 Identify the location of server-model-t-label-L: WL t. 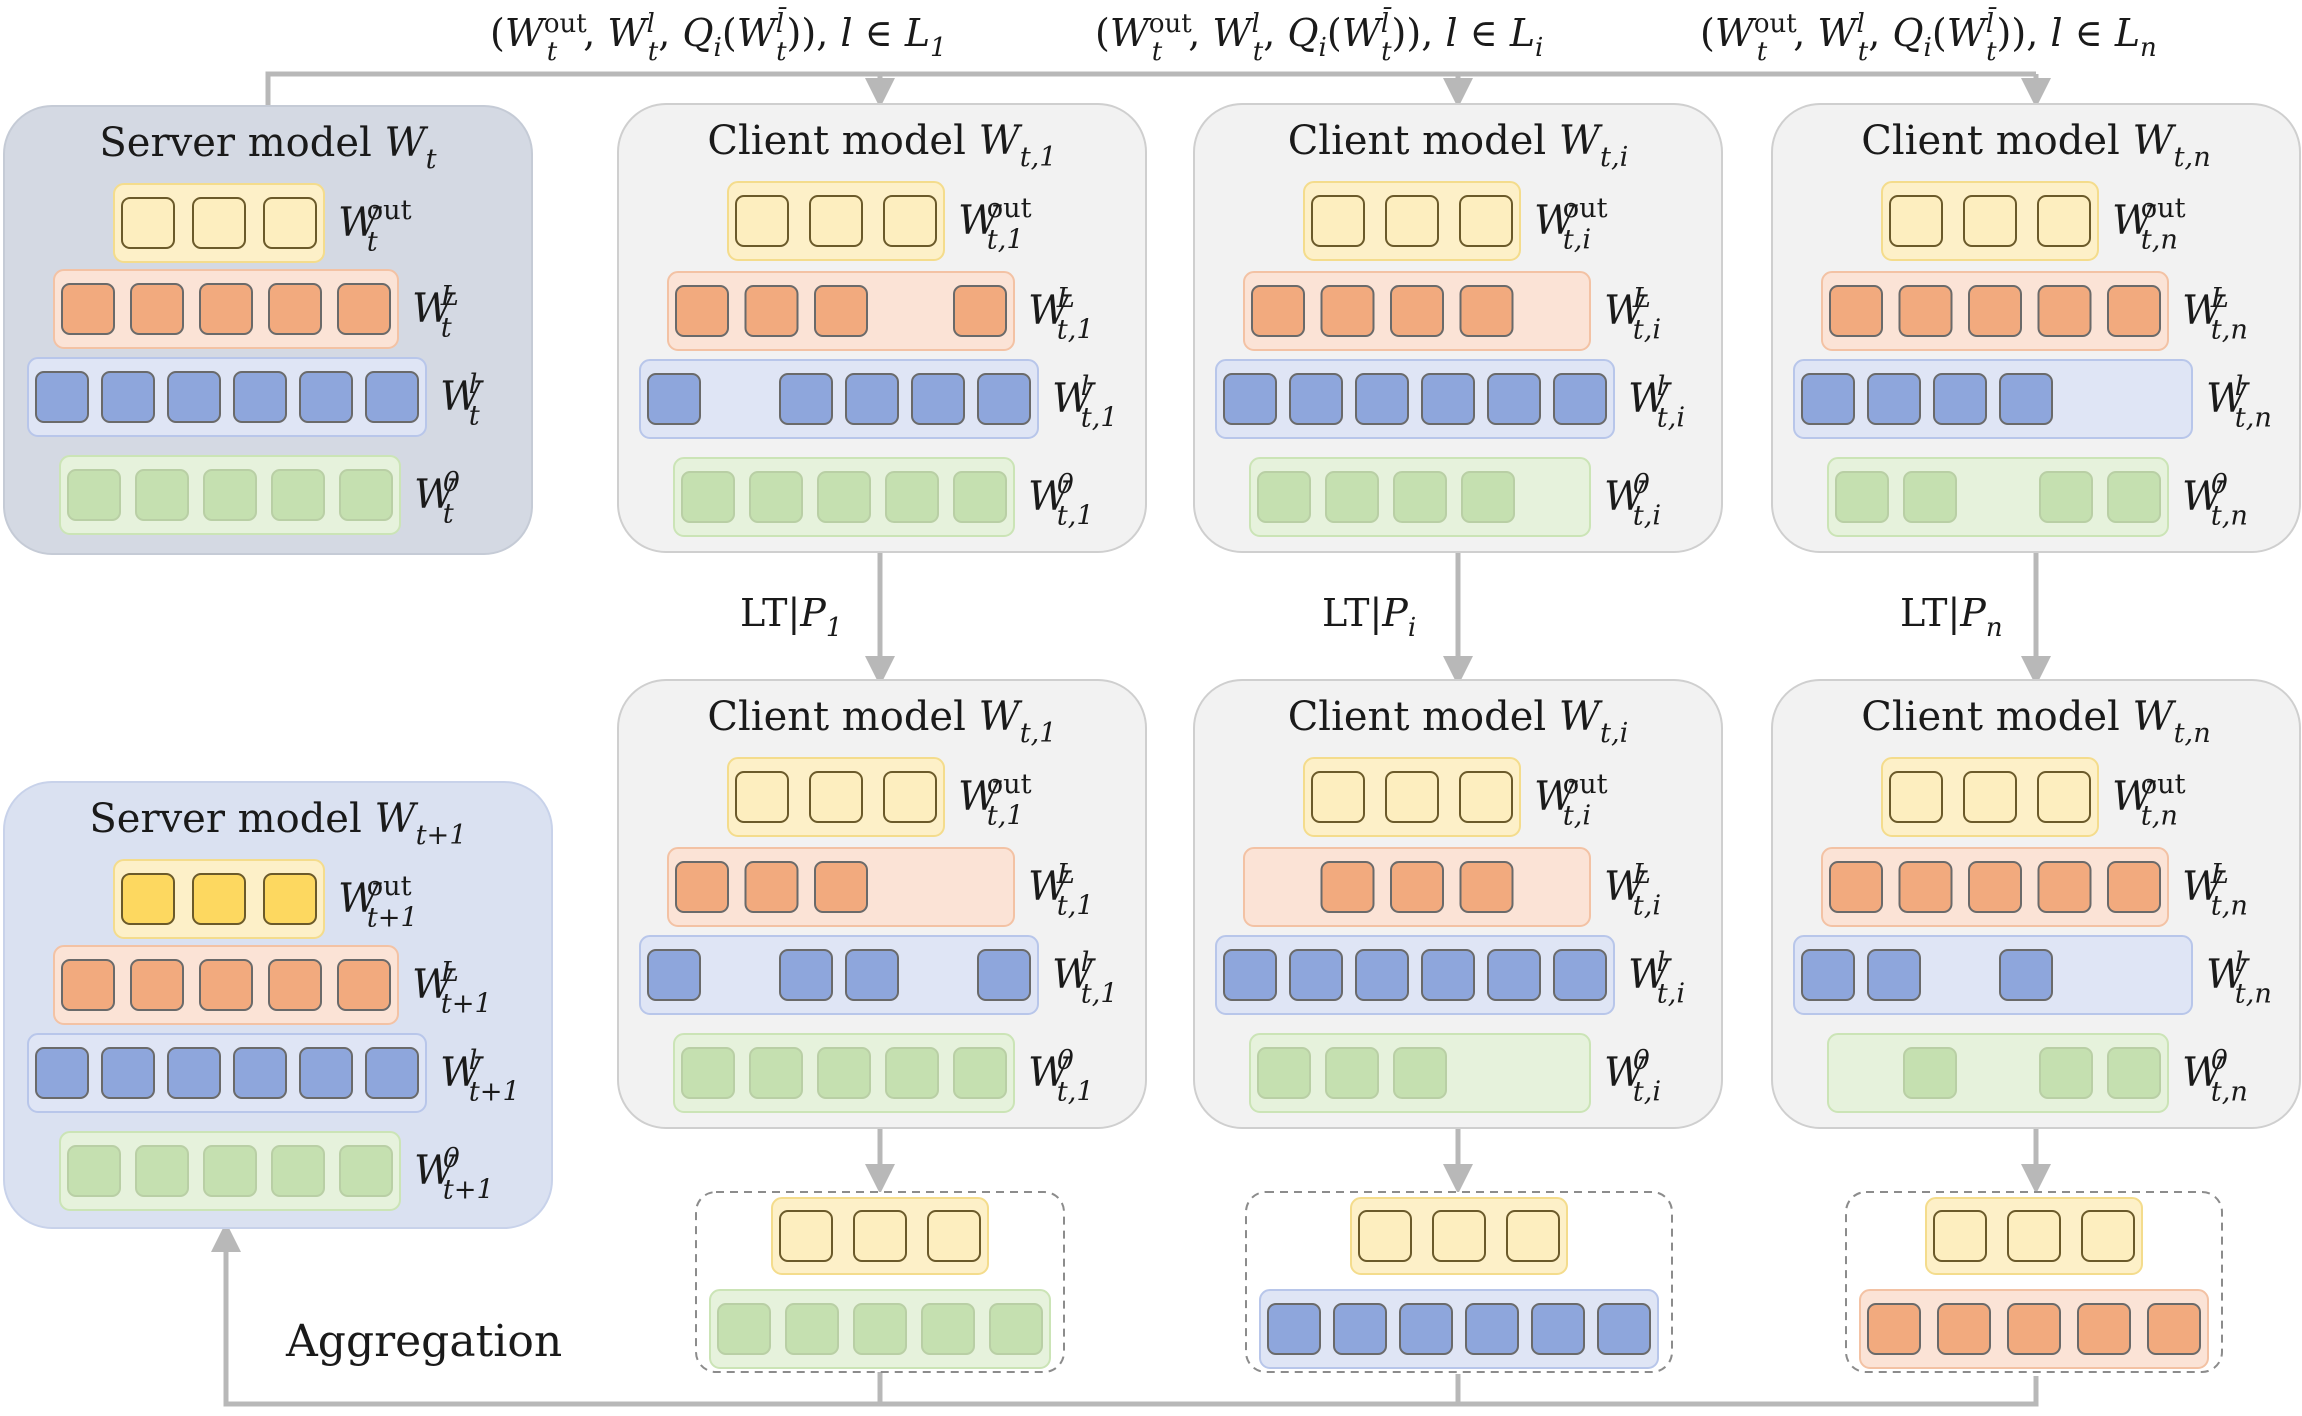
(435, 312).